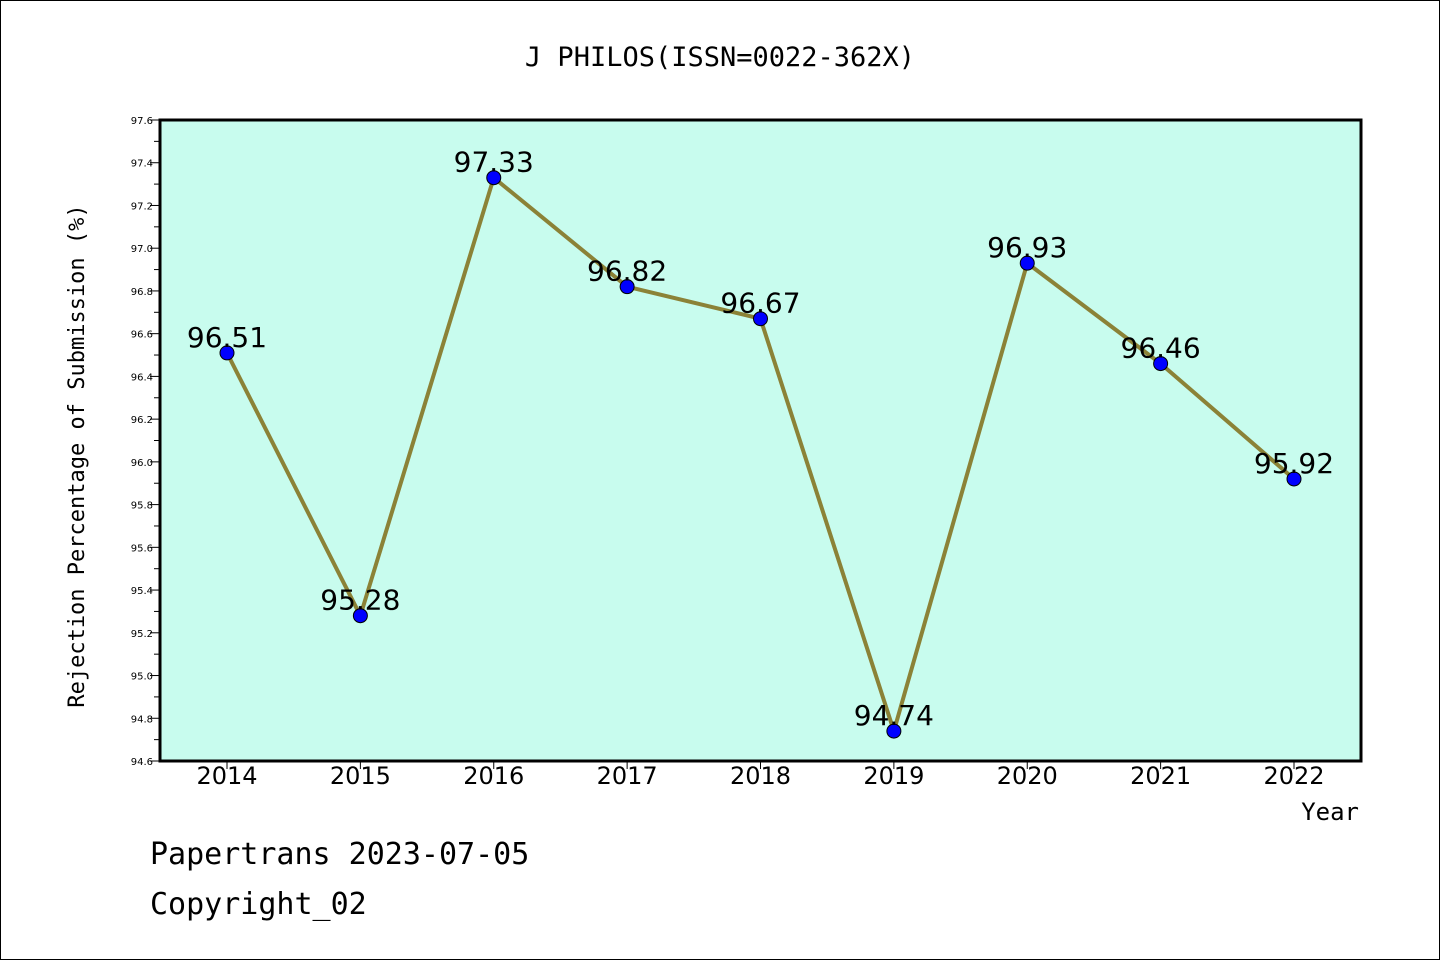  Describe the element at coordinates (627, 776) in the screenshot. I see `x-tick-label: 2017` at that location.